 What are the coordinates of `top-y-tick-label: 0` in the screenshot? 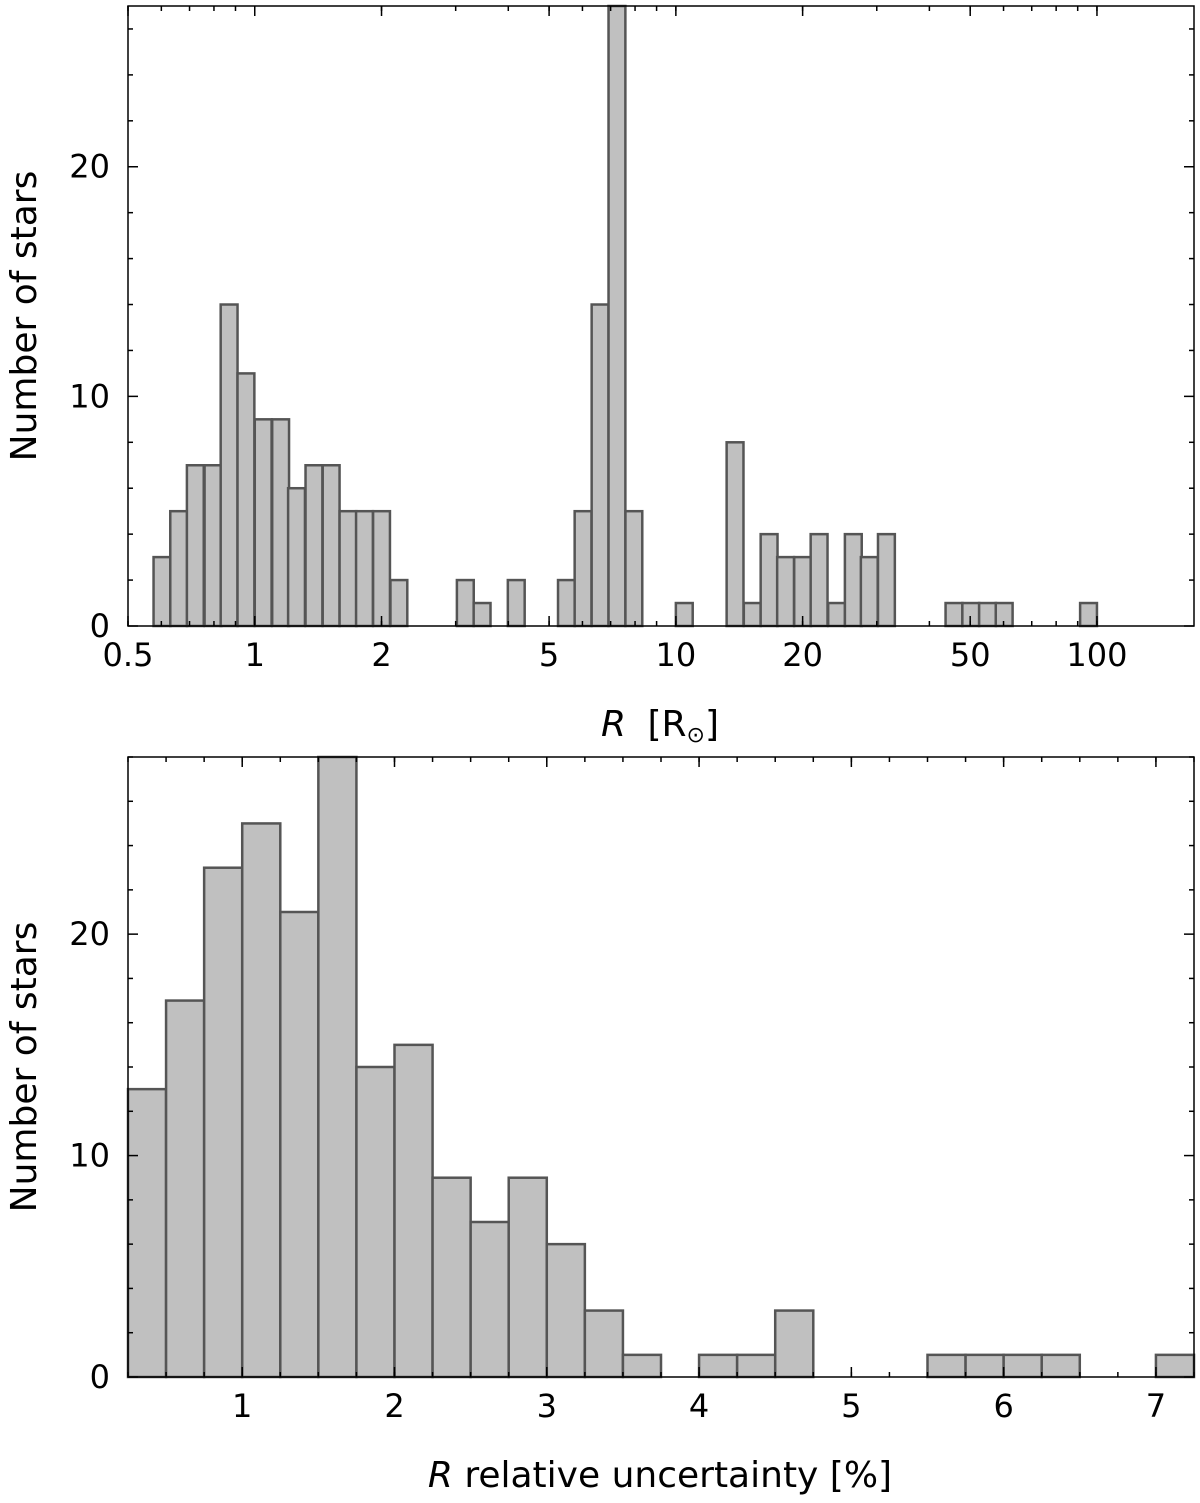 It's located at (100, 626).